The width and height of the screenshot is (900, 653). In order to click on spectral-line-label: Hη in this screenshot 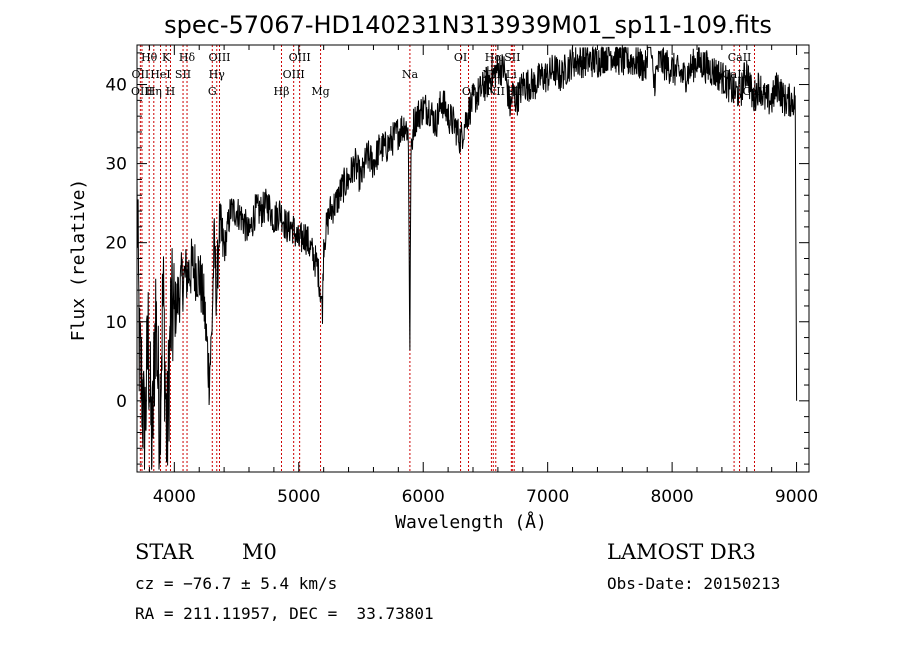, I will do `click(154, 91)`.